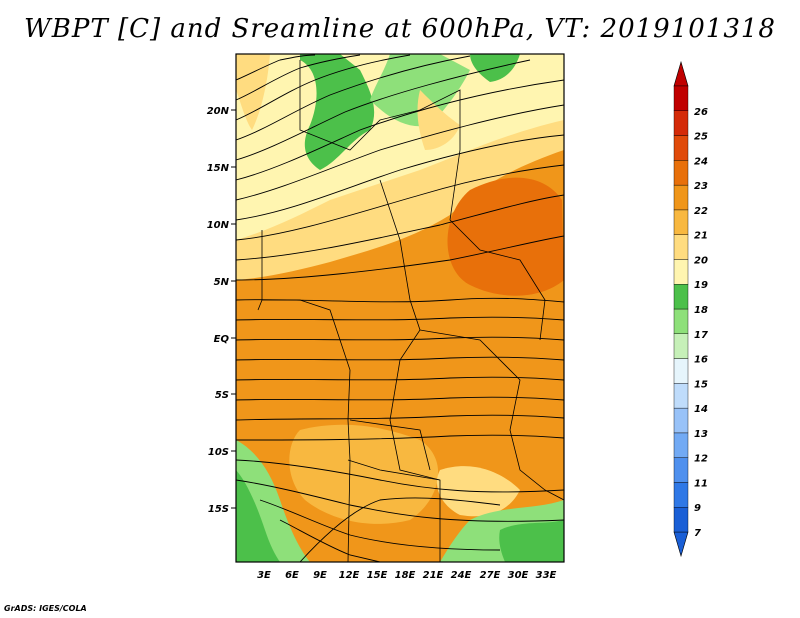 The width and height of the screenshot is (800, 618). What do you see at coordinates (218, 168) in the screenshot?
I see `lat-label: 15N` at bounding box center [218, 168].